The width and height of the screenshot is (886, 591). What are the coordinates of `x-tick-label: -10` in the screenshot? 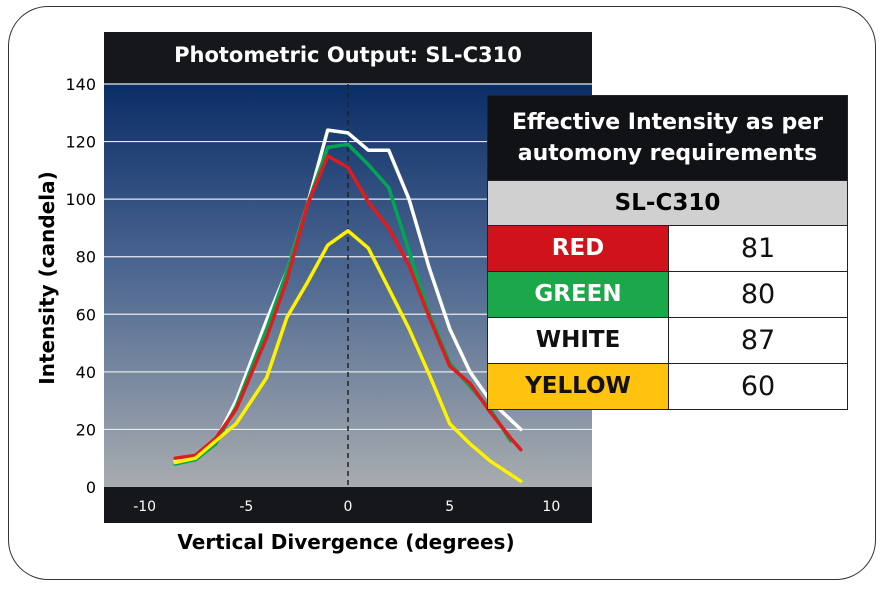 It's located at (144, 507).